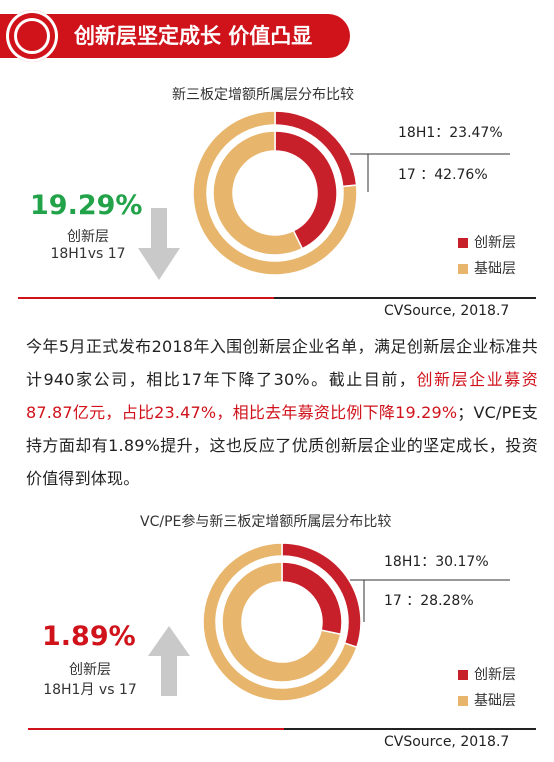 The image size is (554, 762). Describe the element at coordinates (447, 742) in the screenshot. I see `chart2-source: CVSource, 2018.7` at that location.